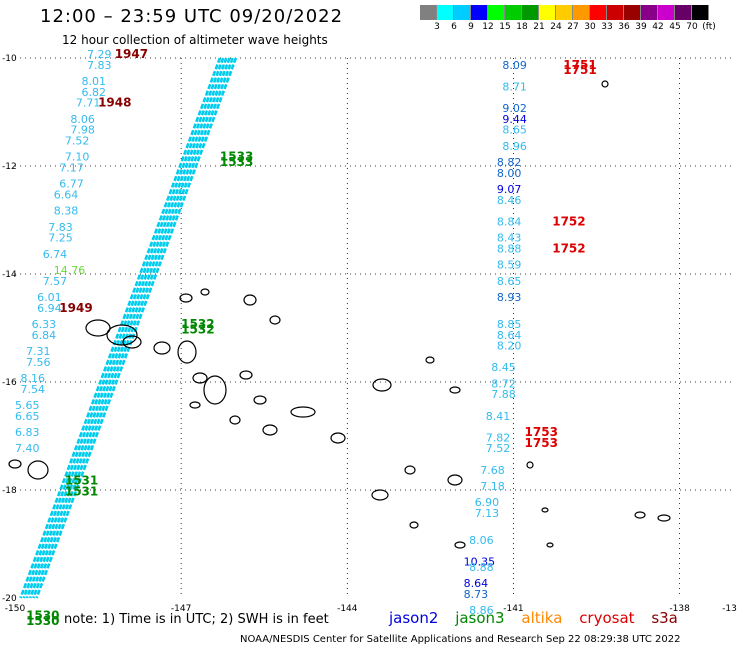  I want to click on wave-height-label: 8.84, so click(509, 221).